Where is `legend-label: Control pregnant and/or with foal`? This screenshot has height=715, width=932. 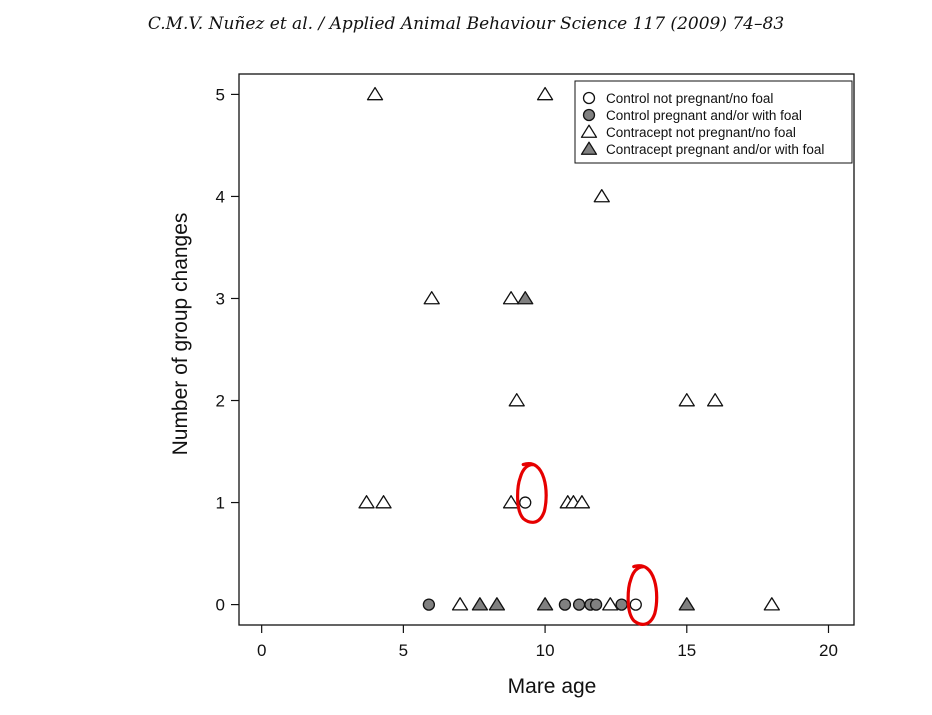
legend-label: Control pregnant and/or with foal is located at coordinates (704, 115).